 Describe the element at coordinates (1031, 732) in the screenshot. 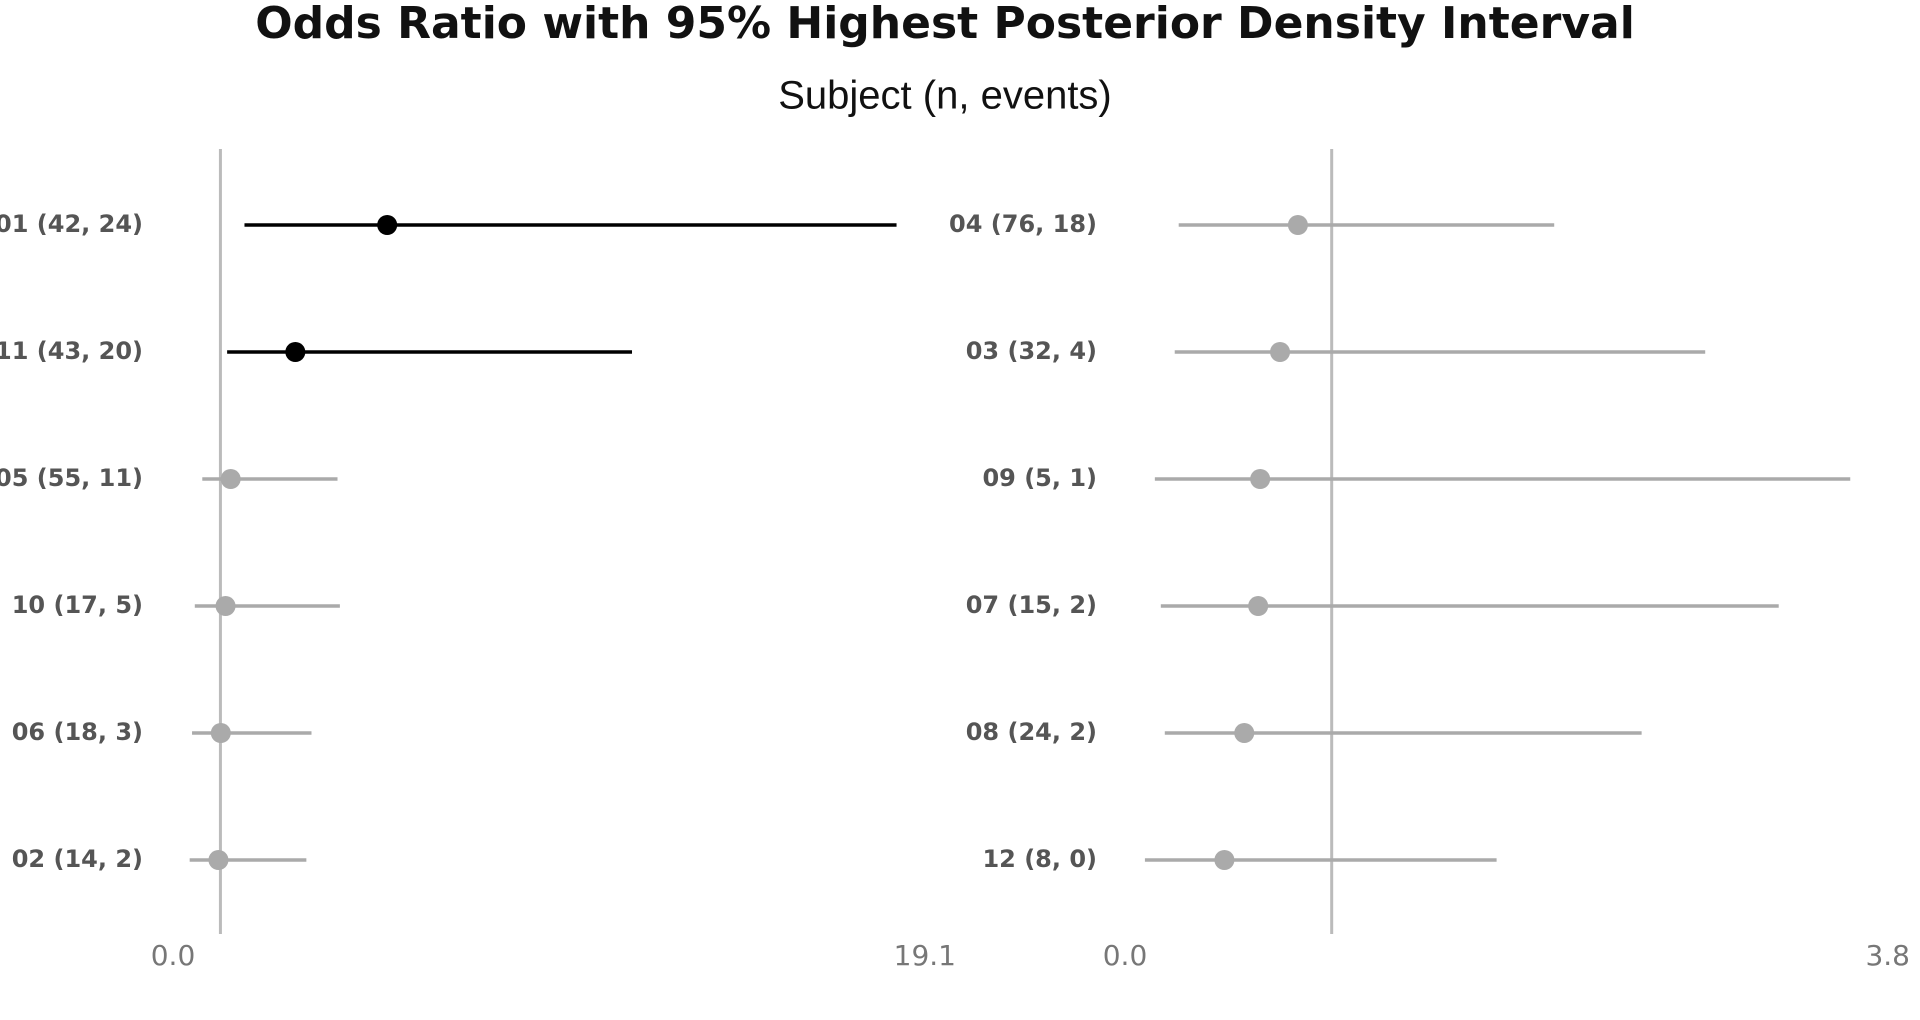

I see `category-label: 08 (24, 2)` at that location.